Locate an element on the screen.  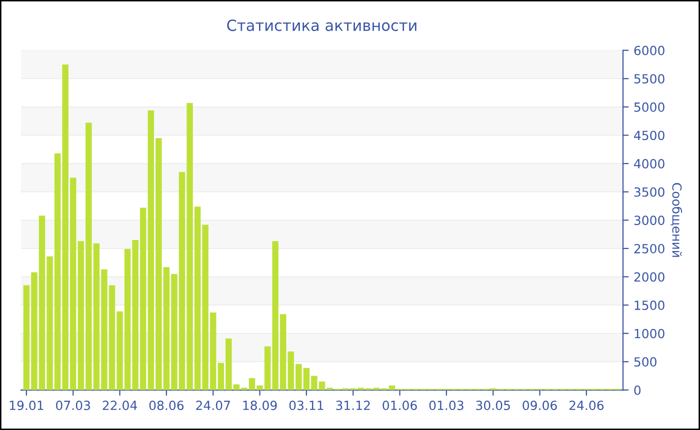
x-tick-label: 31.12 is located at coordinates (353, 405).